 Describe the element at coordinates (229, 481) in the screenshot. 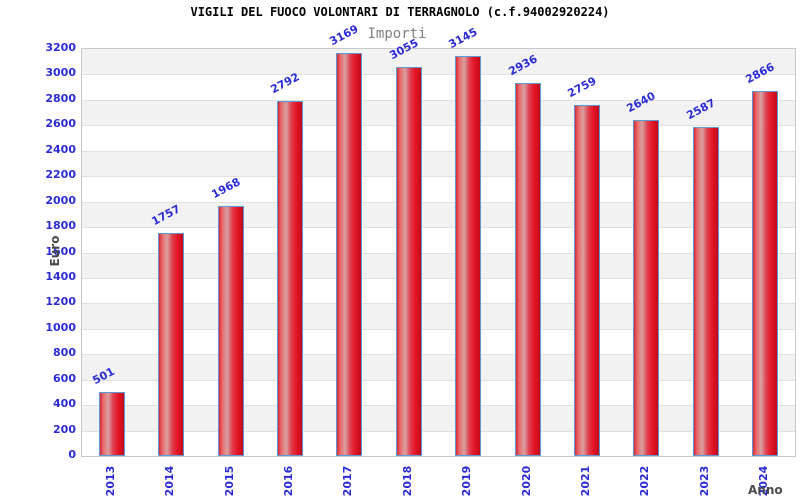

I see `x-tick-label: 2015` at that location.